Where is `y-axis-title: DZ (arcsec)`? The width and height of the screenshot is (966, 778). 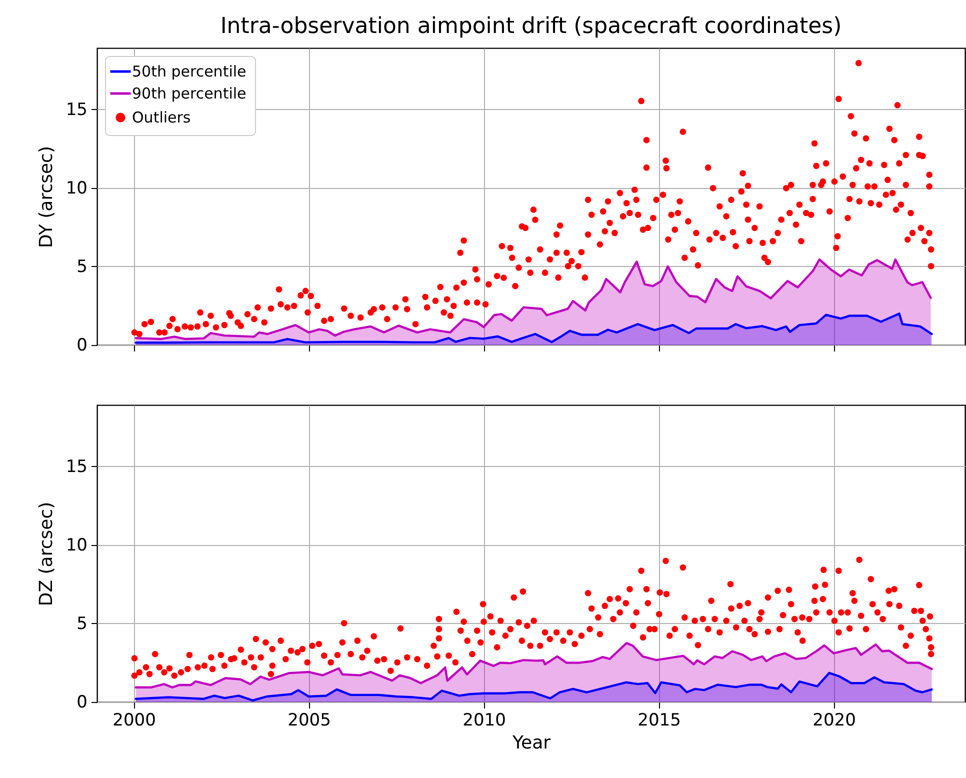
y-axis-title: DZ (arcsec) is located at coordinates (46, 554).